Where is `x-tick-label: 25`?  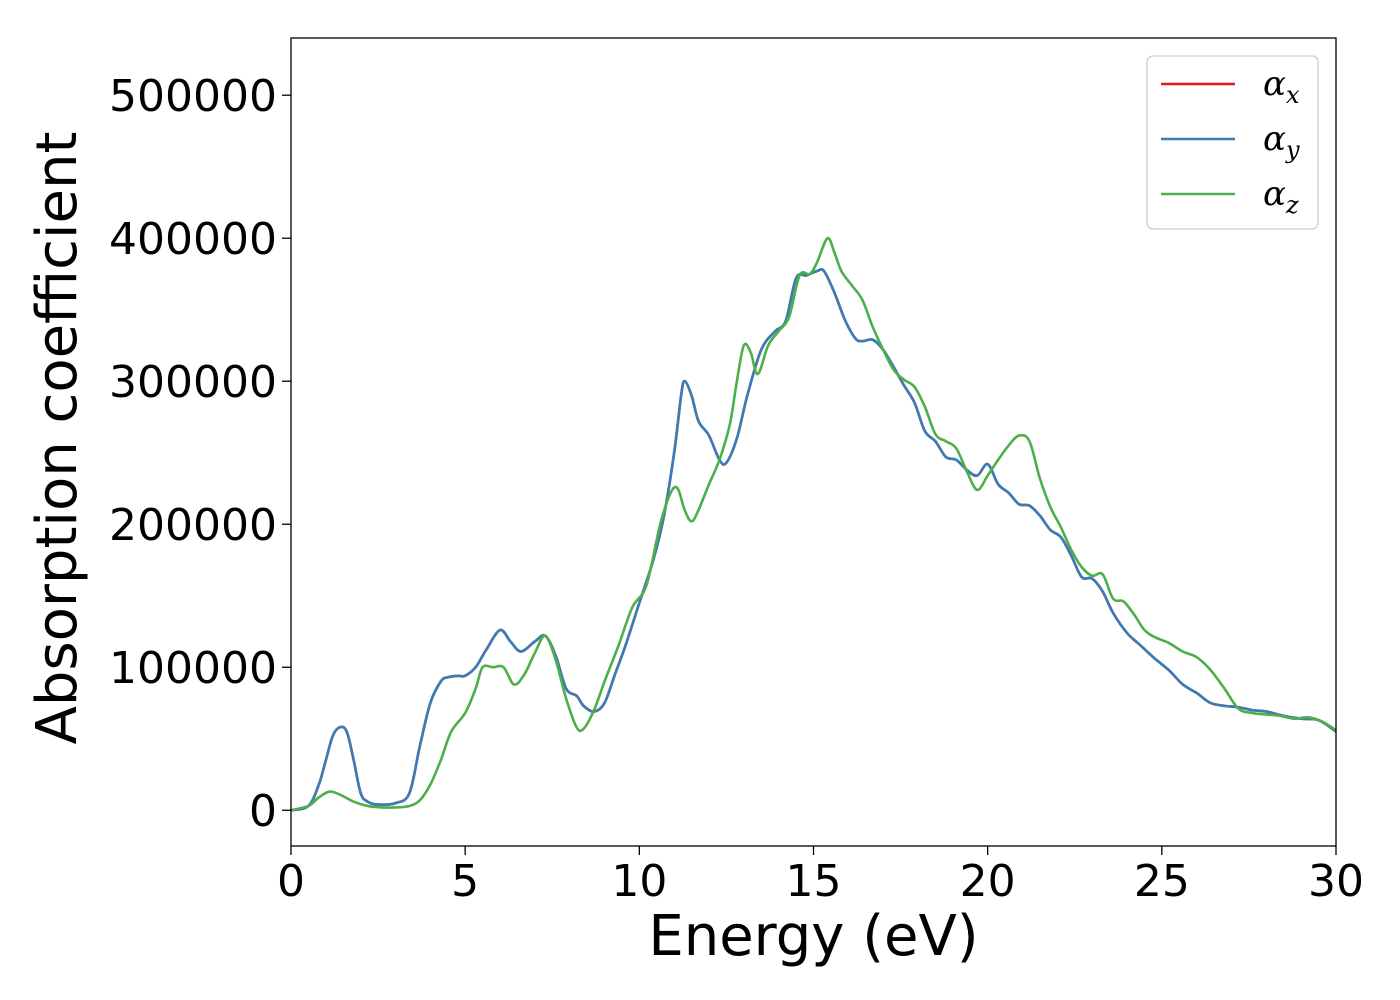
x-tick-label: 25 is located at coordinates (1162, 881).